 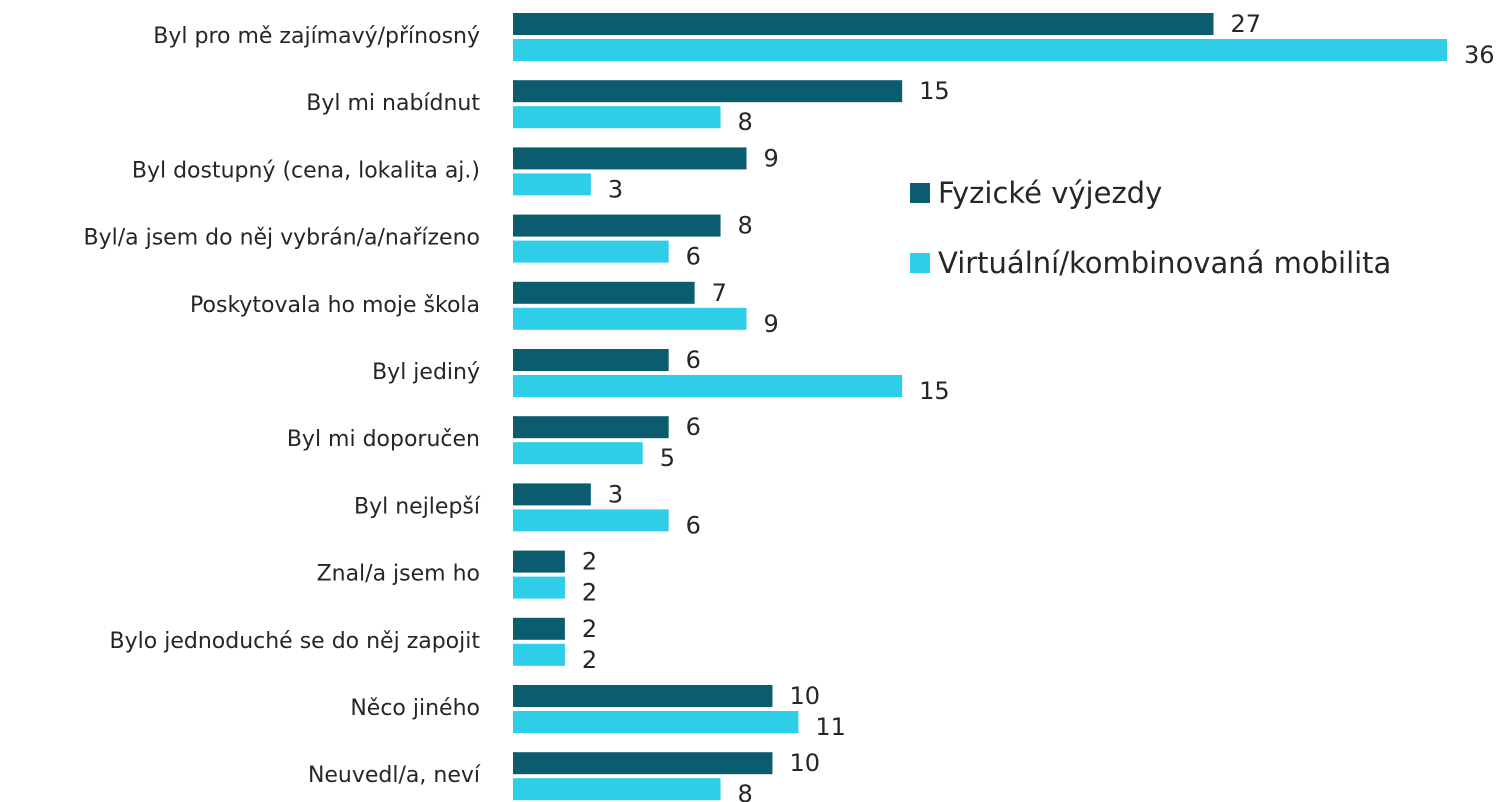 What do you see at coordinates (383, 439) in the screenshot?
I see `category-label: Byl mi doporučen` at bounding box center [383, 439].